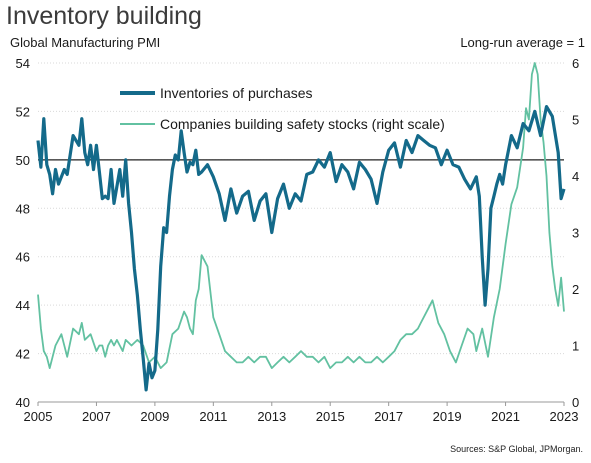  Describe the element at coordinates (388, 416) in the screenshot. I see `x-tick-label: 2017` at that location.